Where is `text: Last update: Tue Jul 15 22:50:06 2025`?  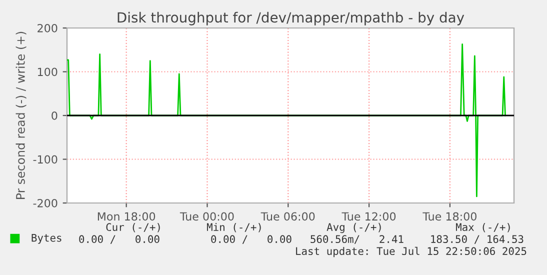 text: Last update: Tue Jul 15 22:50:06 2025 is located at coordinates (411, 252).